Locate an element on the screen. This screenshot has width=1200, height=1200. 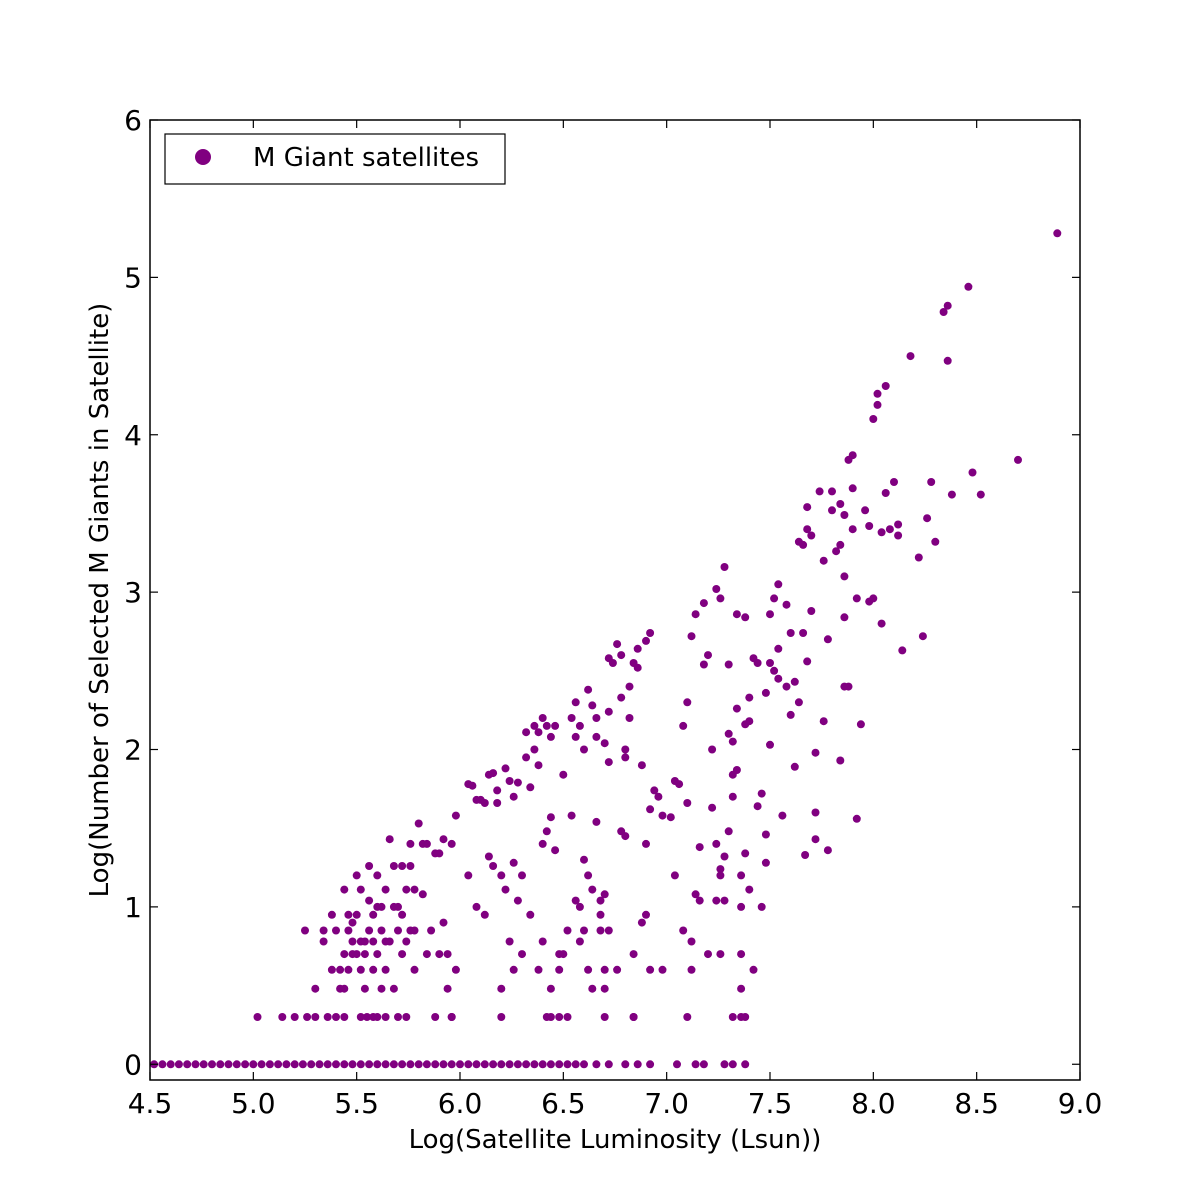
y-tick-label: 5 is located at coordinates (133, 277).